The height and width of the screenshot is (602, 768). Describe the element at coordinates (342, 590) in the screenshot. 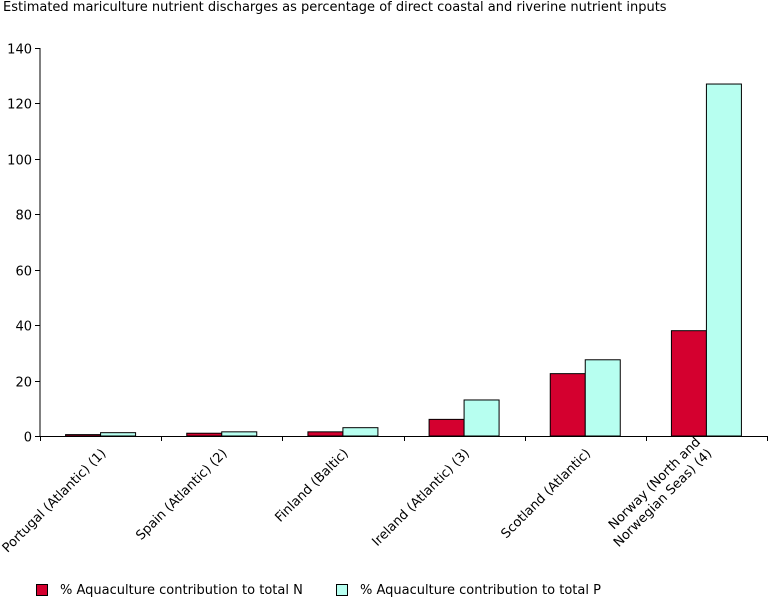

I see `legend-swatch-p` at that location.